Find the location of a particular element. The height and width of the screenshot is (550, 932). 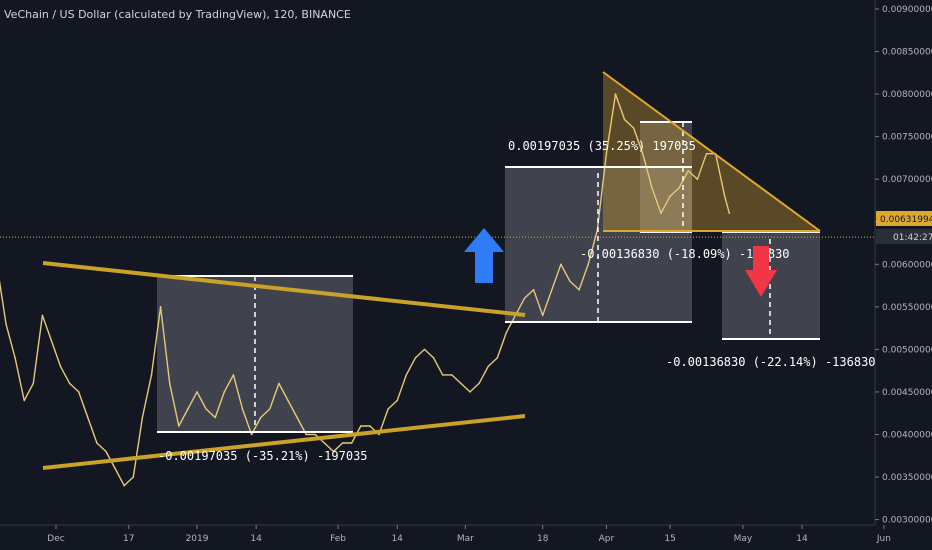

countdown-badge is located at coordinates (904, 236).